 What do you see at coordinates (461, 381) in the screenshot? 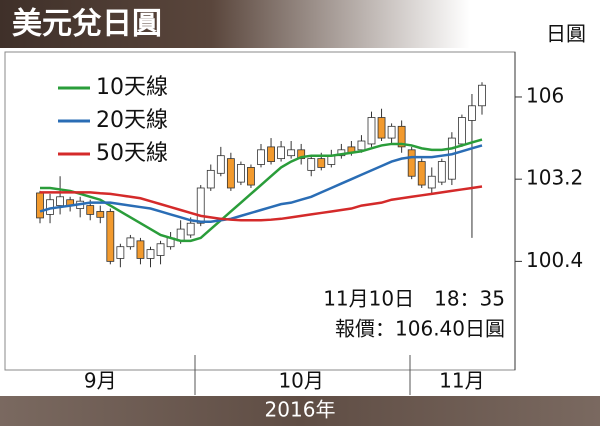
I see `x-tick-label: 11月` at bounding box center [461, 381].